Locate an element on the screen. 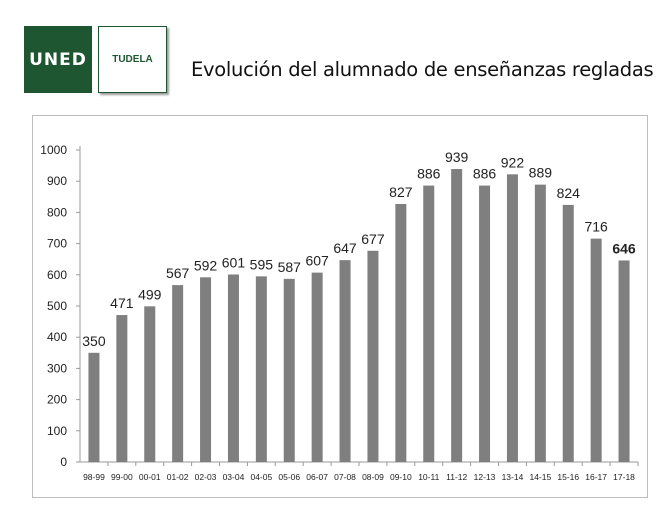 This screenshot has height=514, width=671. data-label: 607 is located at coordinates (317, 261).